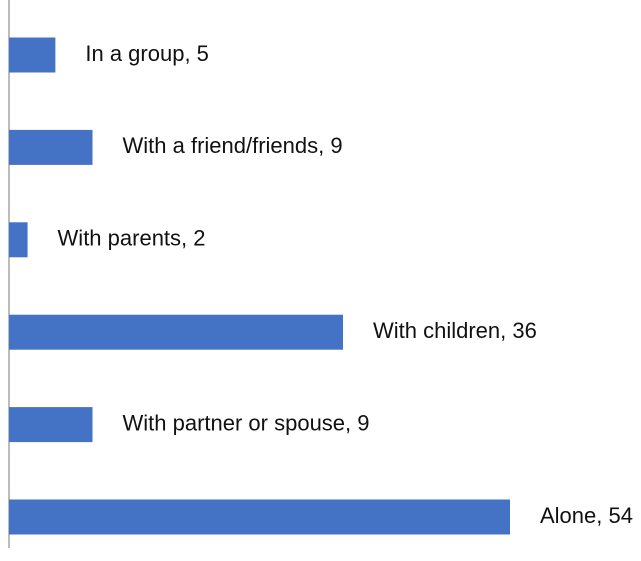  I want to click on data-label-0: Alone, 54, so click(586, 515).